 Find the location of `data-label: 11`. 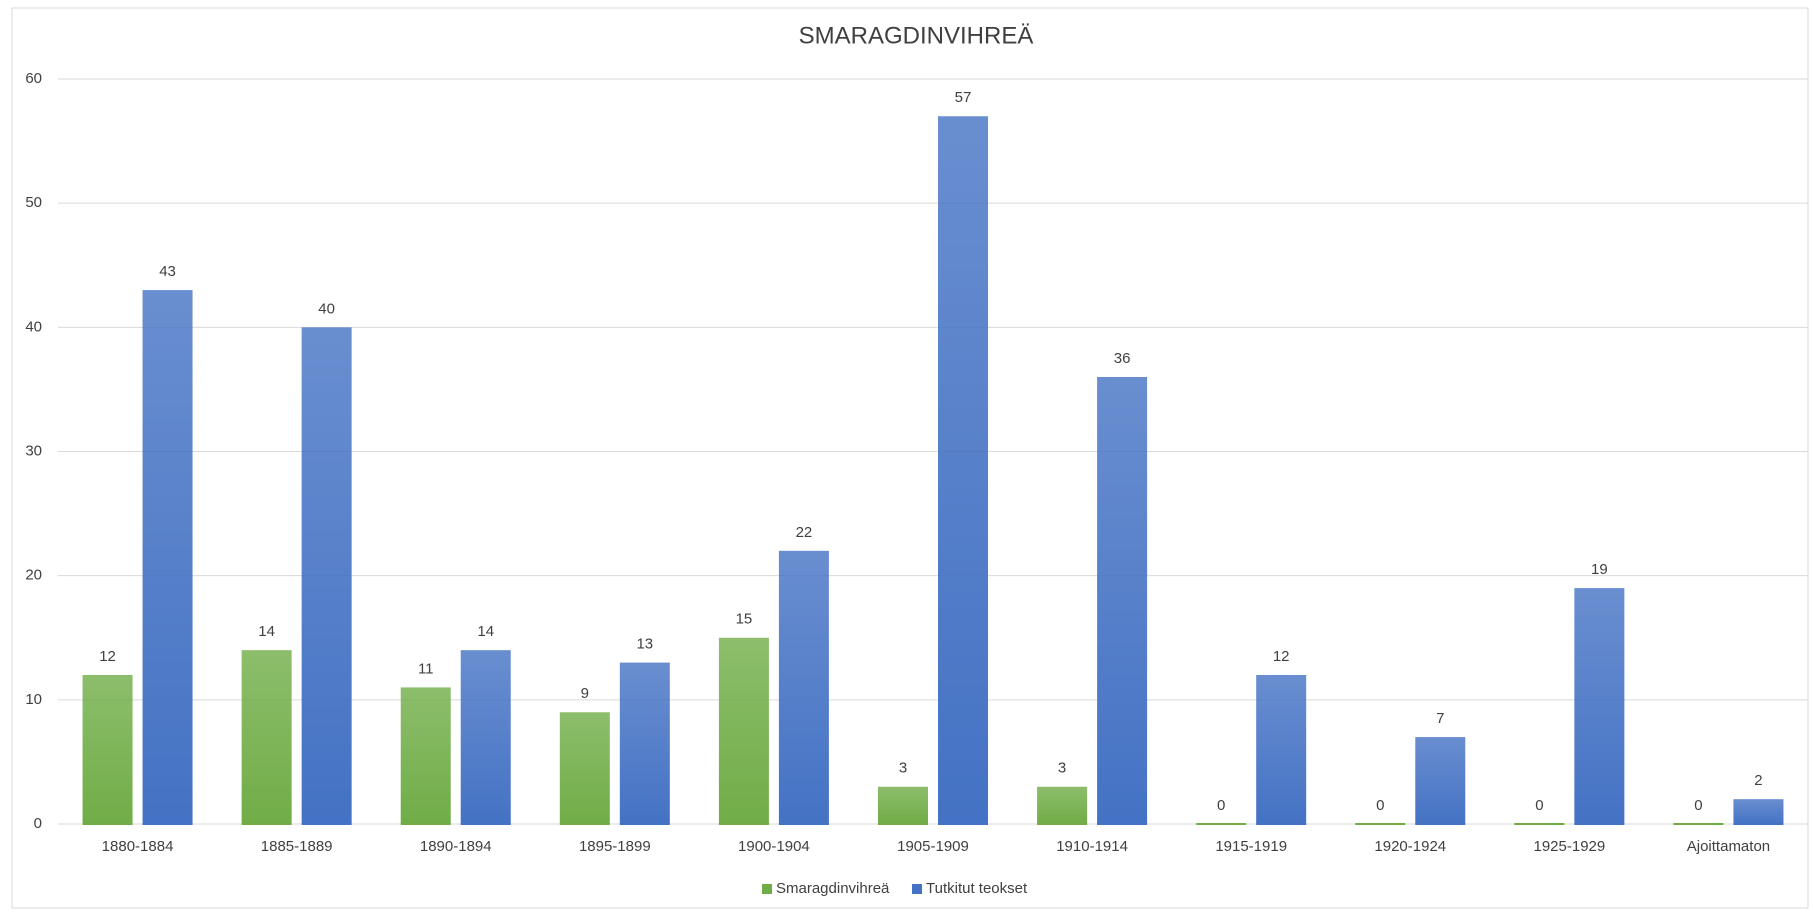

data-label: 11 is located at coordinates (426, 668).